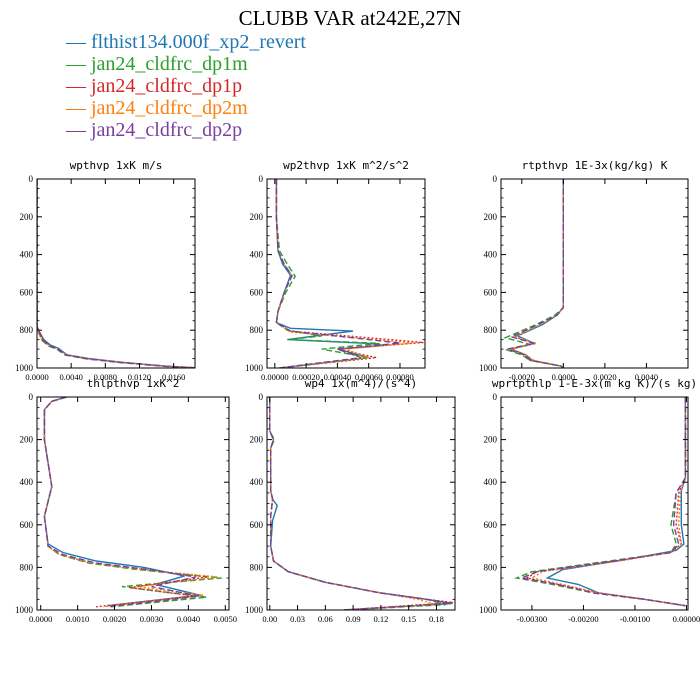 The image size is (700, 700). What do you see at coordinates (353, 619) in the screenshot?
I see `x-tick-label: 0.09` at bounding box center [353, 619].